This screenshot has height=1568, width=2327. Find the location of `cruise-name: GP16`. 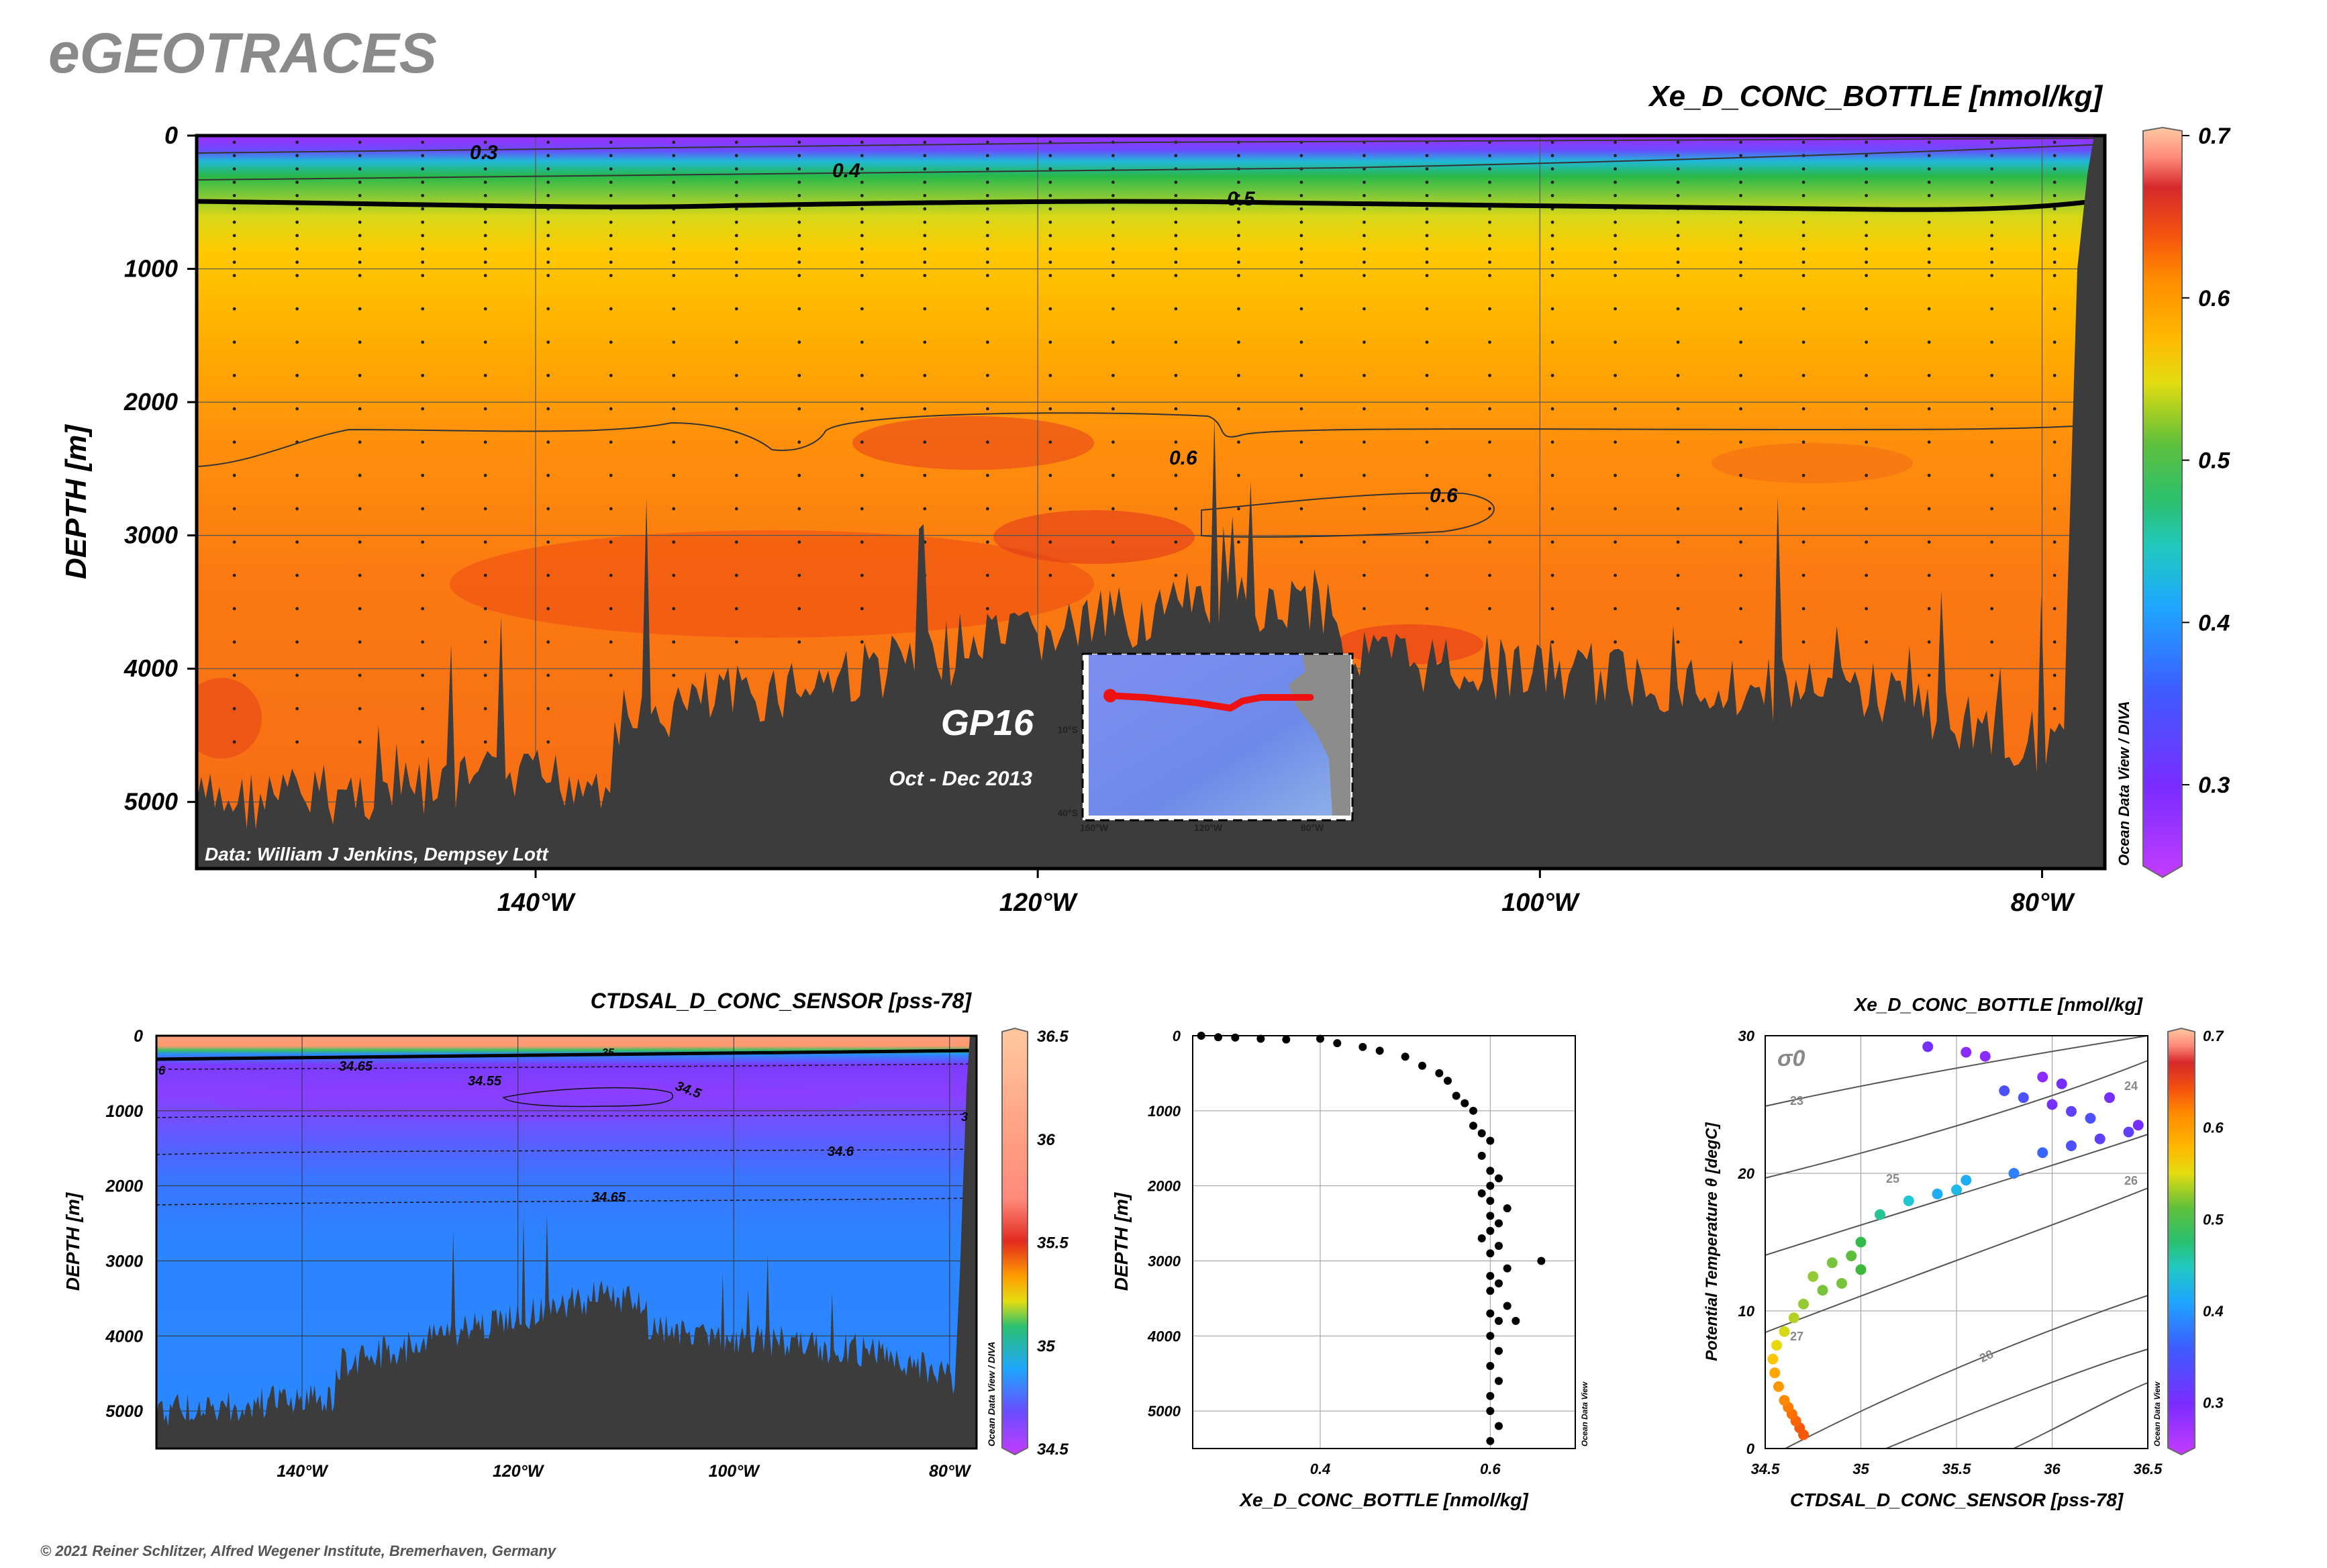

cruise-name: GP16 is located at coordinates (987, 723).